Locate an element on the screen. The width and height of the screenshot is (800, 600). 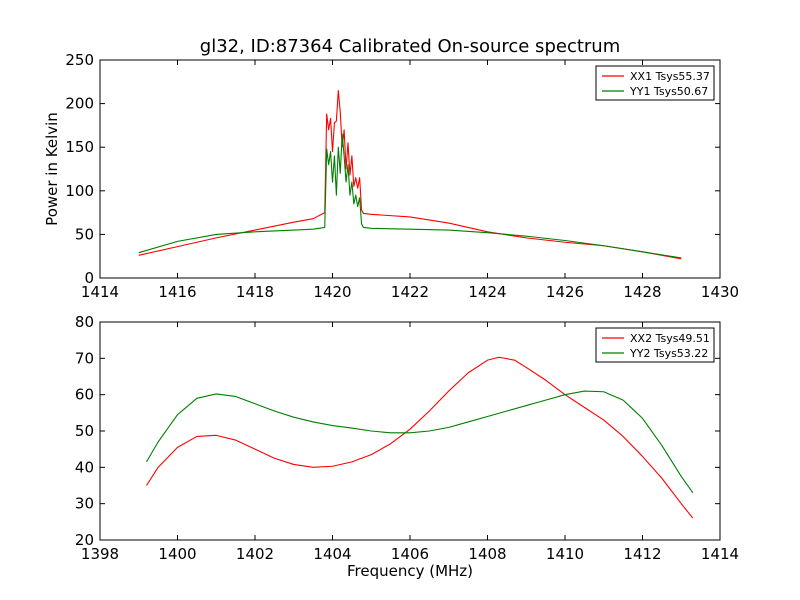
x-tick-label: 1404 is located at coordinates (332, 554).